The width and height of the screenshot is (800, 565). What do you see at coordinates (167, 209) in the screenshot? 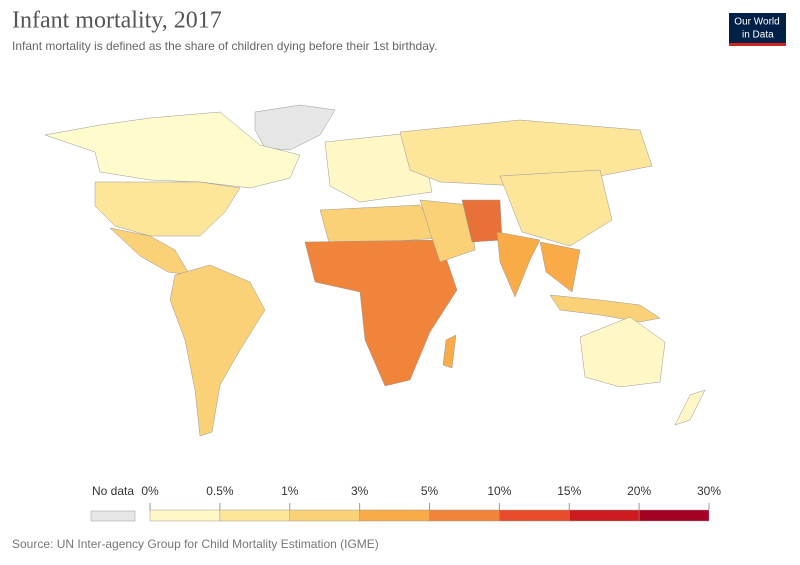
I see `usa` at bounding box center [167, 209].